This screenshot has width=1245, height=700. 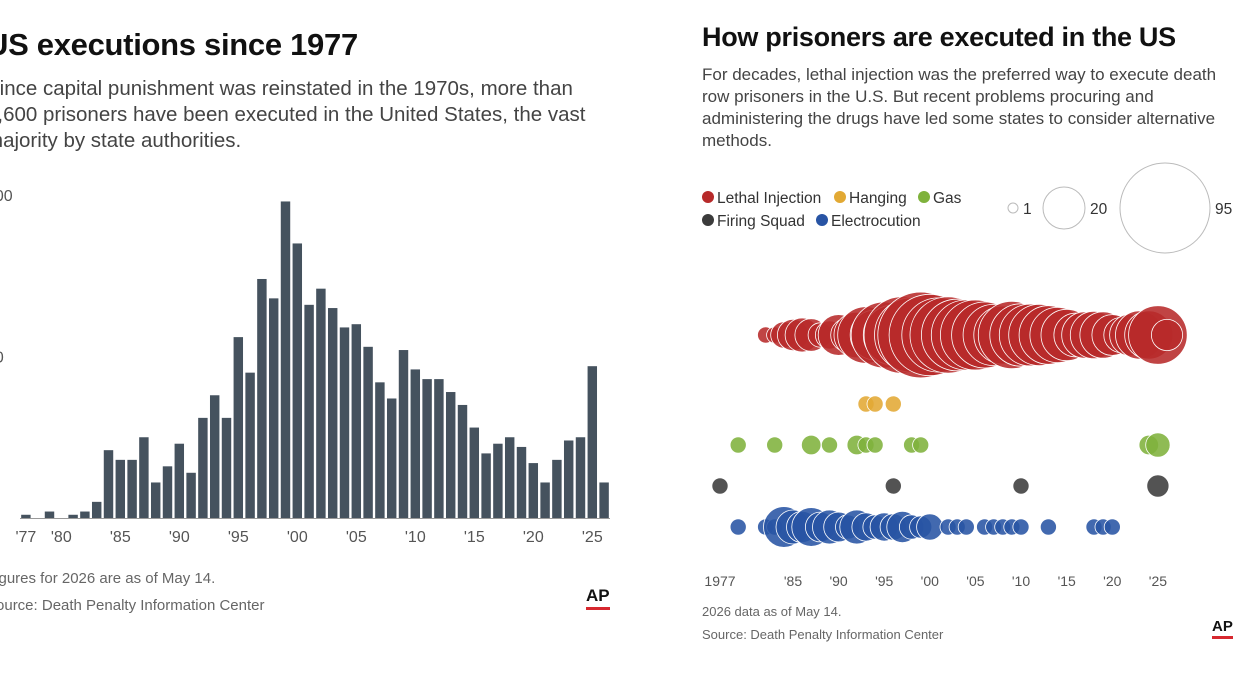 What do you see at coordinates (297, 537) in the screenshot?
I see `x-tick-label: '00` at bounding box center [297, 537].